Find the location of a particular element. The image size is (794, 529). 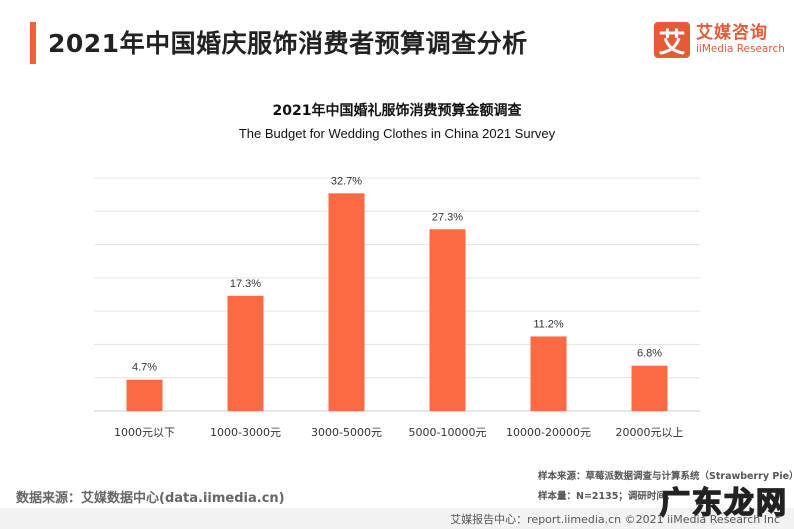

sample-source: 样本来源：草莓派数据调查与计算系统（Strawberry Pie） is located at coordinates (666, 476).